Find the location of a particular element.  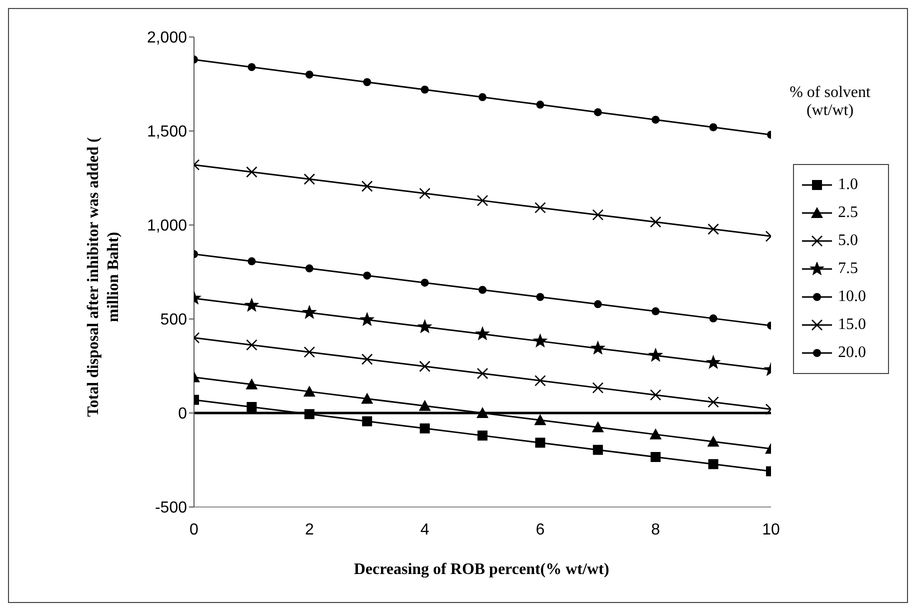

y-tick-label: 1,000 is located at coordinates (167, 226).